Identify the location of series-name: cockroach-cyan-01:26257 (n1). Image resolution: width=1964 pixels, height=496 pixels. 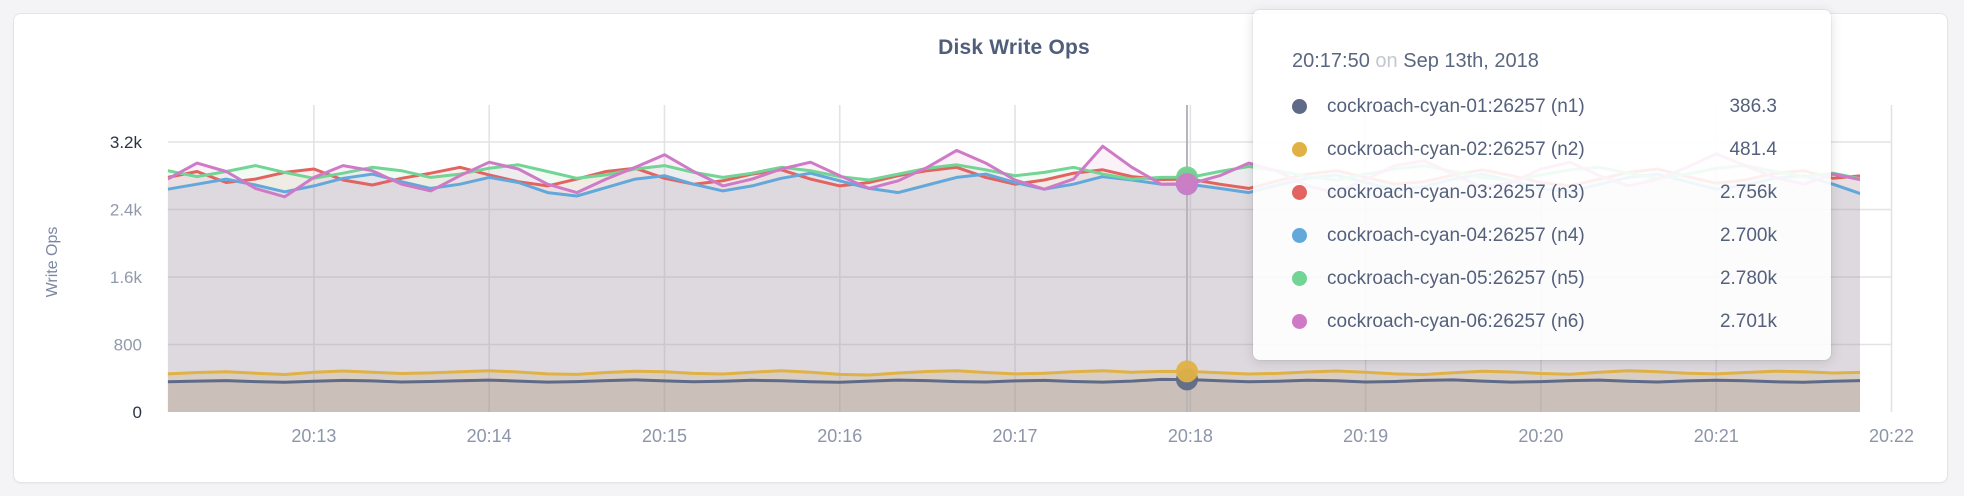
(1456, 106).